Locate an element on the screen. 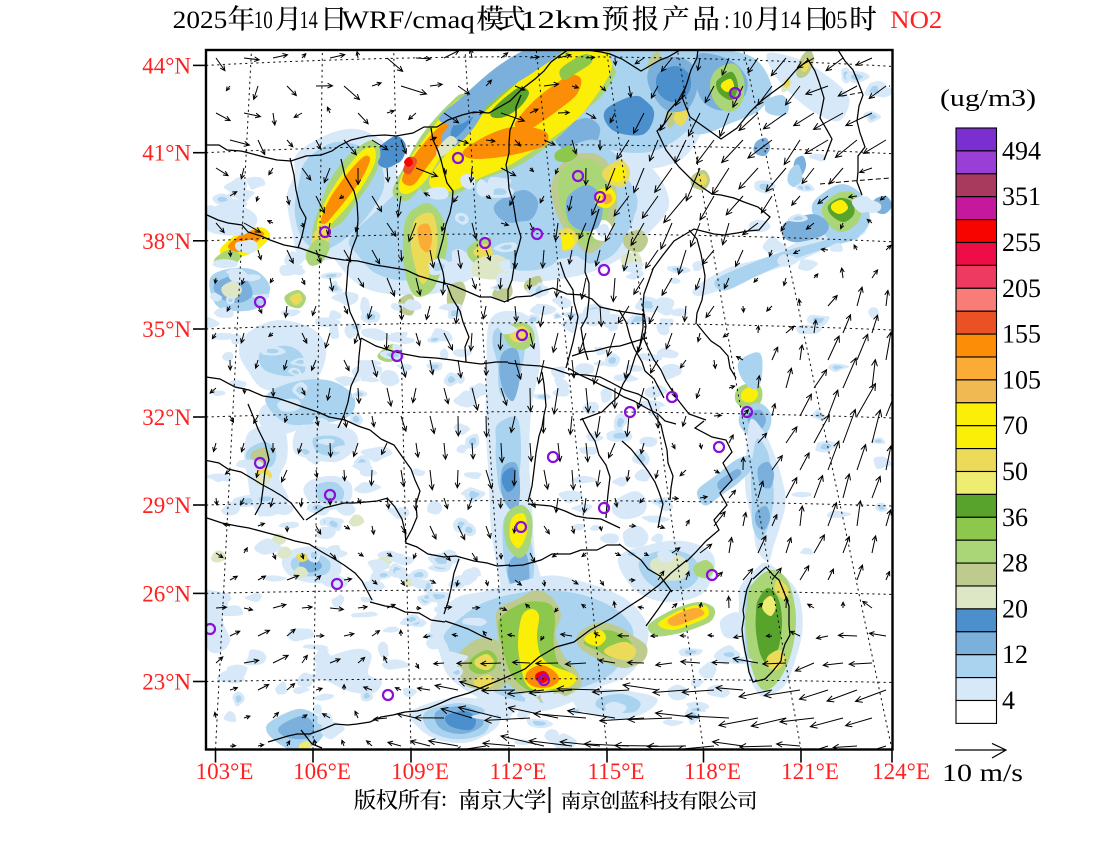 This screenshot has height=855, width=1100. svg-text: 12 is located at coordinates (1015, 654).